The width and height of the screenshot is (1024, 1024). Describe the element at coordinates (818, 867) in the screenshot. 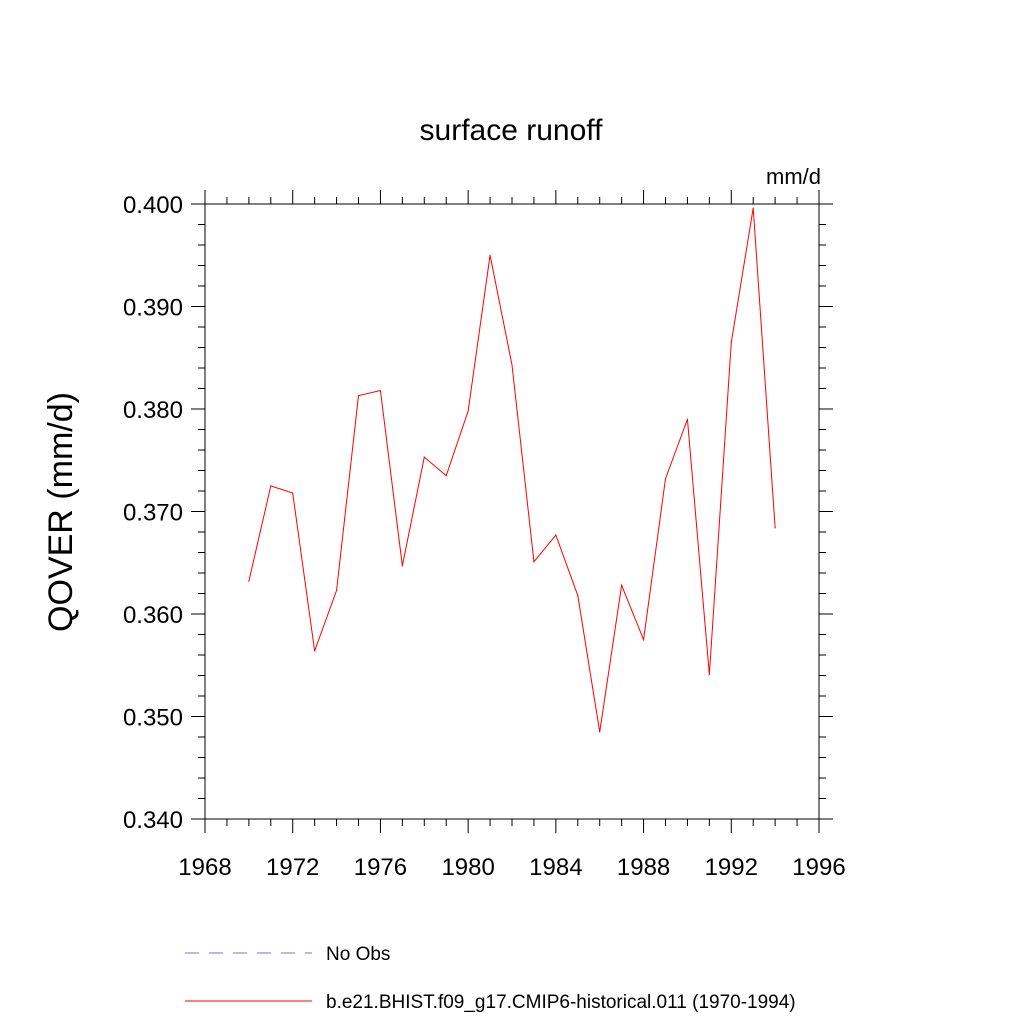

I see `x-tick-label: 1996` at that location.